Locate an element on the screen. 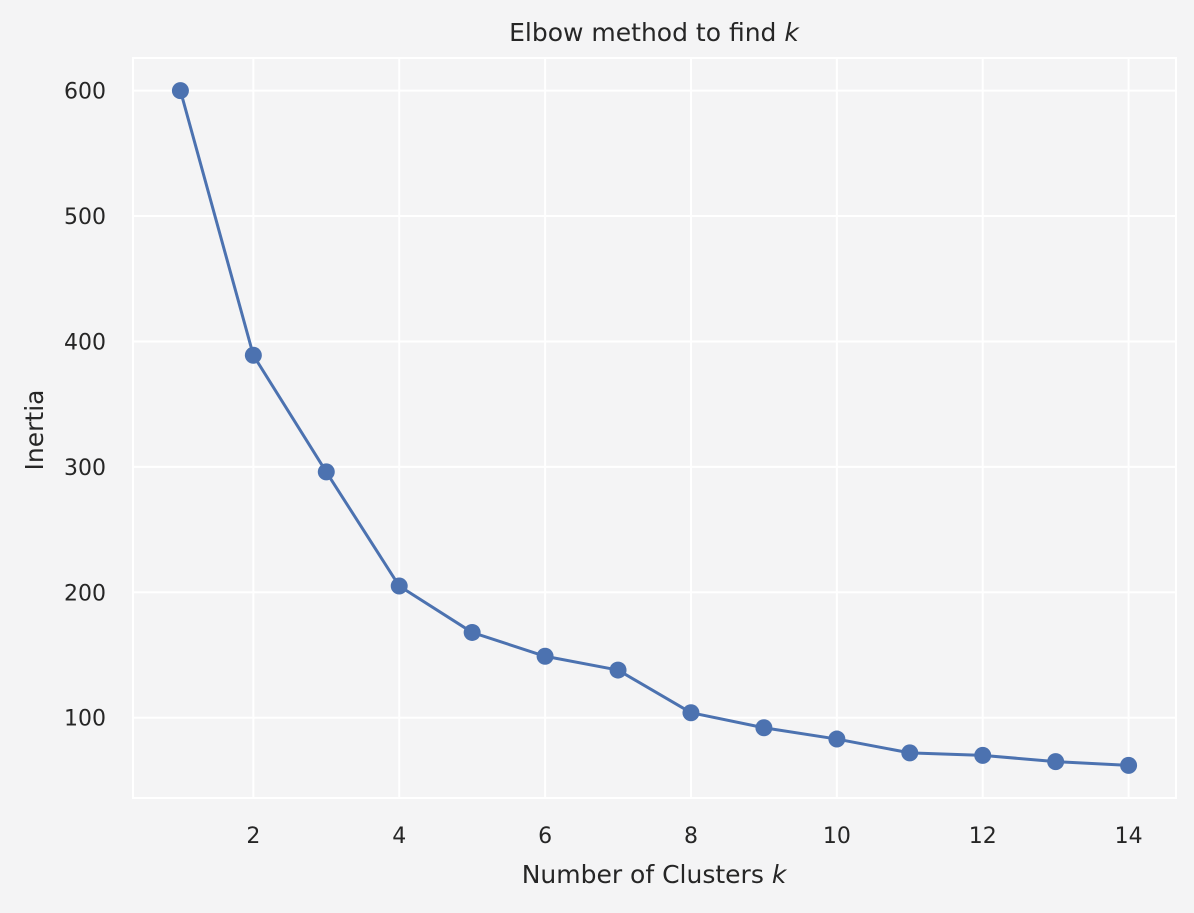  y-tick-label: 300 is located at coordinates (85, 468).